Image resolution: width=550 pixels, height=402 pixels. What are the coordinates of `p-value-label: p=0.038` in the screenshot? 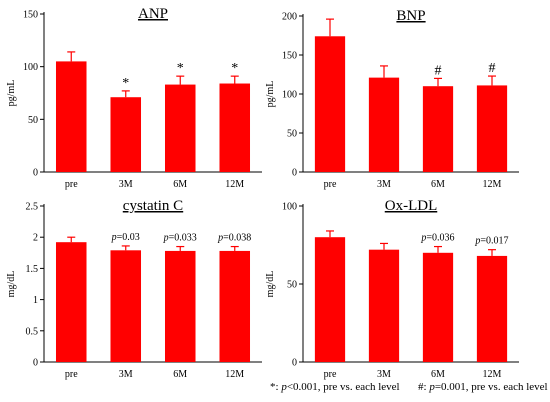 It's located at (234, 238).